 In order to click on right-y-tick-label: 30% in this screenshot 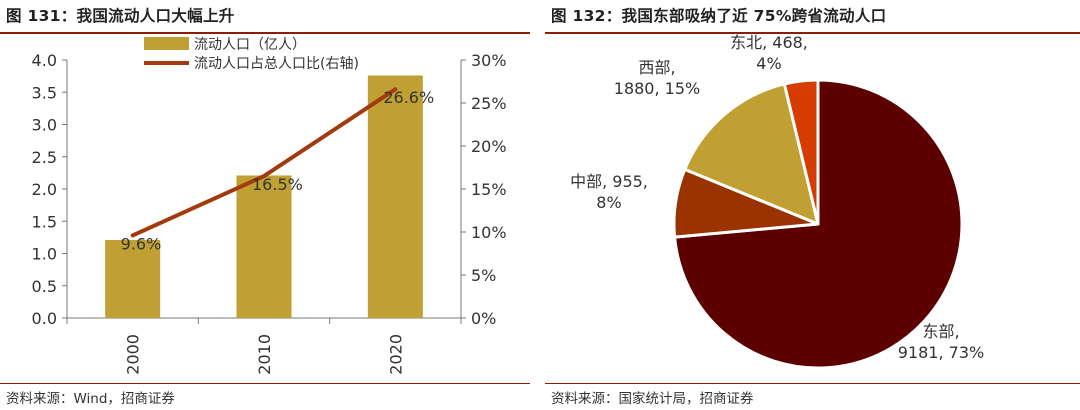, I will do `click(489, 60)`.